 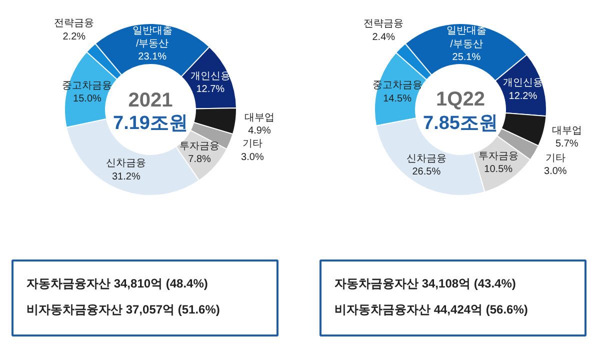 What do you see at coordinates (200, 160) in the screenshot?
I see `data-label: 7.8%` at bounding box center [200, 160].